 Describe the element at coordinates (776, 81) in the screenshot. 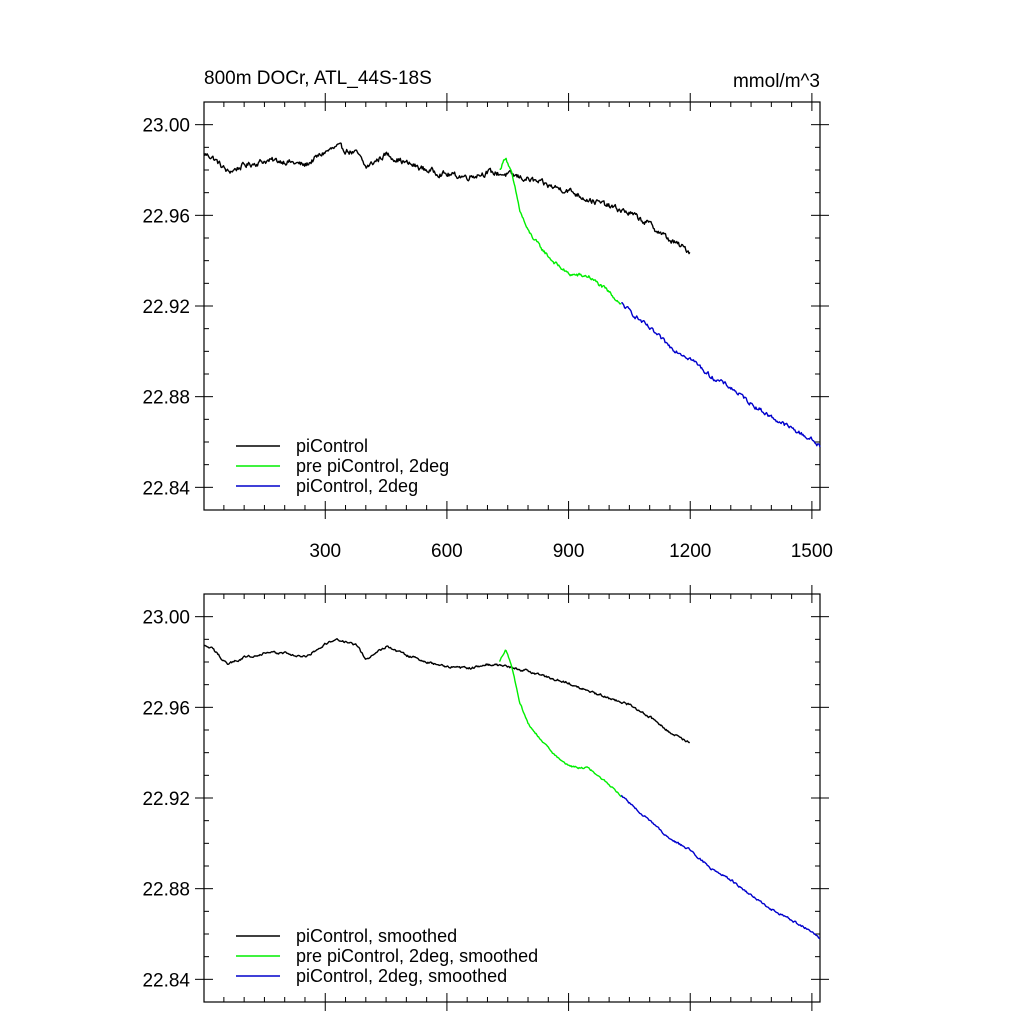

I see `units-label: mmol/m^3` at that location.